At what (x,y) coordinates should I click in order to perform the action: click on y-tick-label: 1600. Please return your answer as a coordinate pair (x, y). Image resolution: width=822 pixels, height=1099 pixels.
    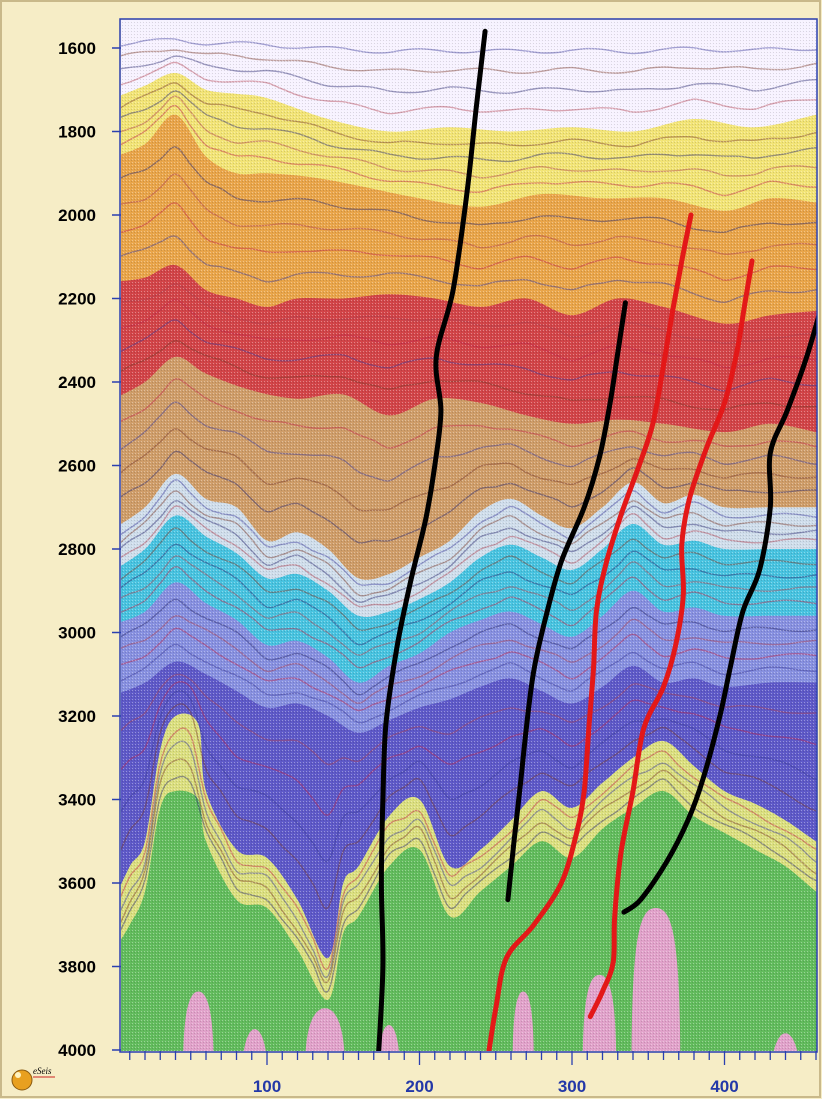
    Looking at the image, I should click on (77, 48).